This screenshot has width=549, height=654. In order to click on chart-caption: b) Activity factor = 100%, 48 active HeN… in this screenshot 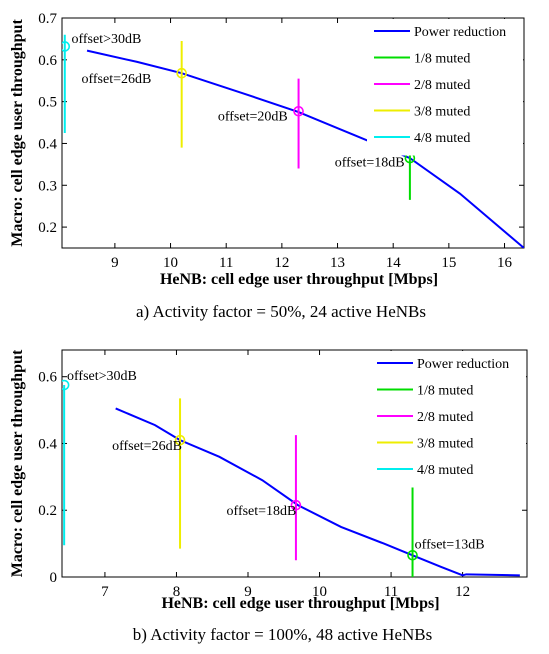, I will do `click(282, 634)`.